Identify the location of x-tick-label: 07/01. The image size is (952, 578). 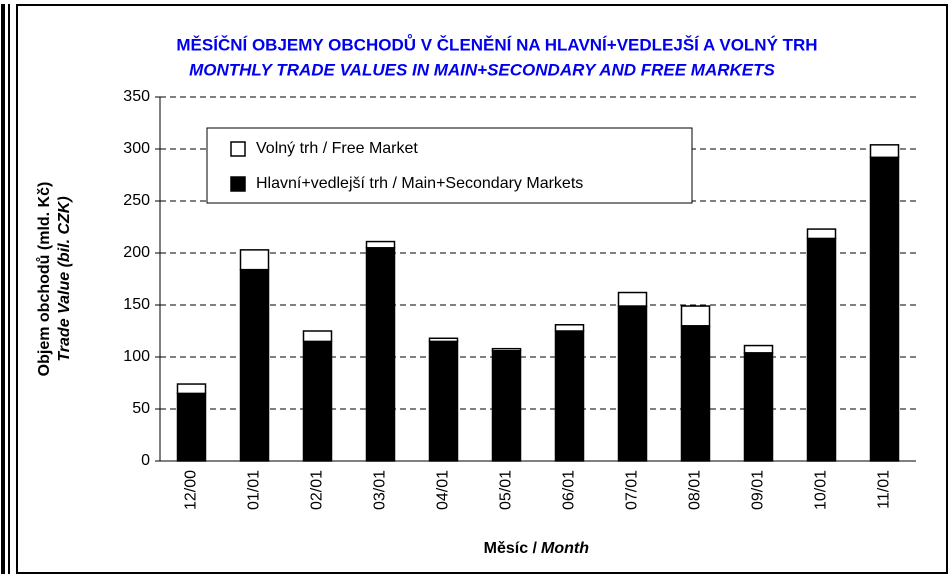
(632, 490).